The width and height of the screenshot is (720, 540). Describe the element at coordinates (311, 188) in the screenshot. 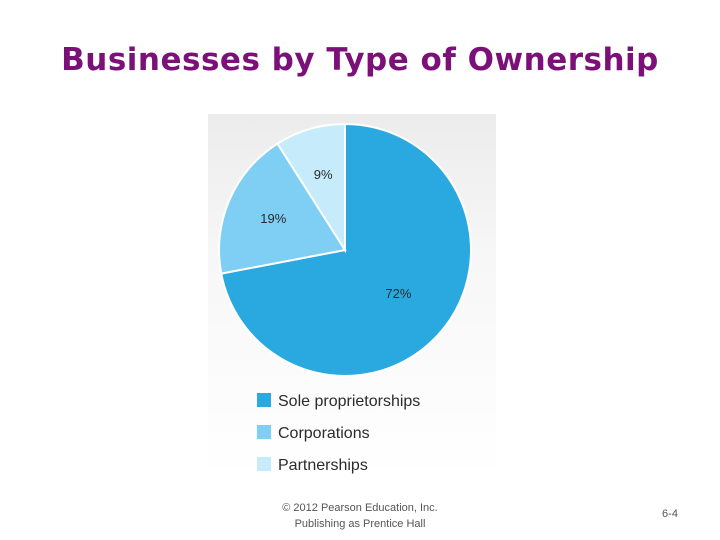

I see `pie-slice-partnerships` at that location.